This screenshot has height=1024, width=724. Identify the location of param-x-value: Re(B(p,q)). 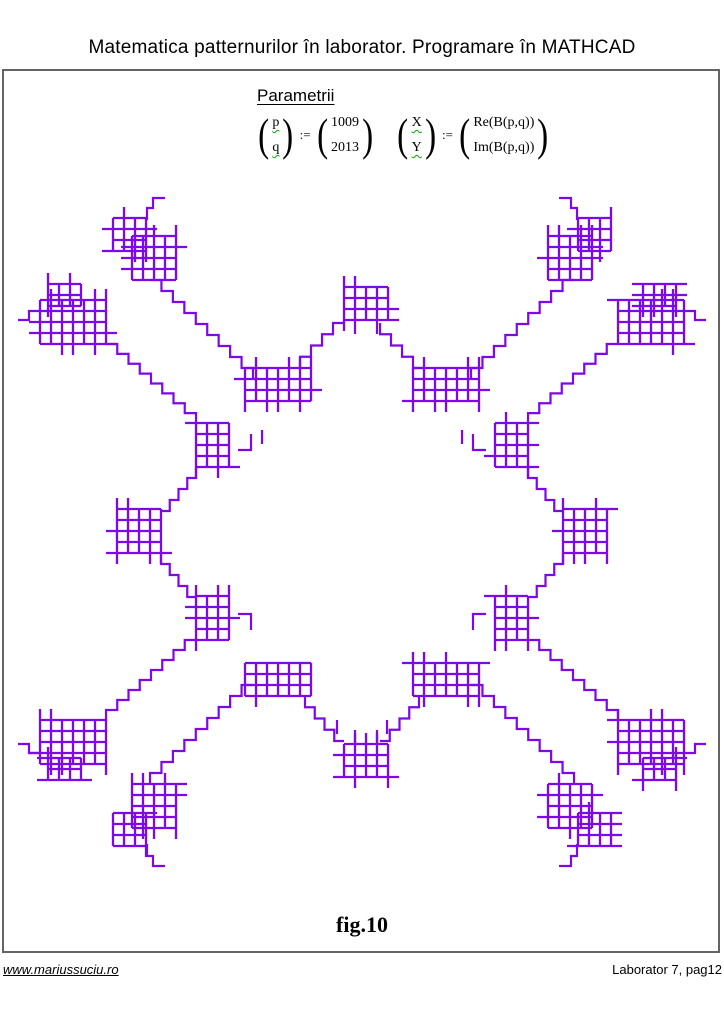
(504, 122).